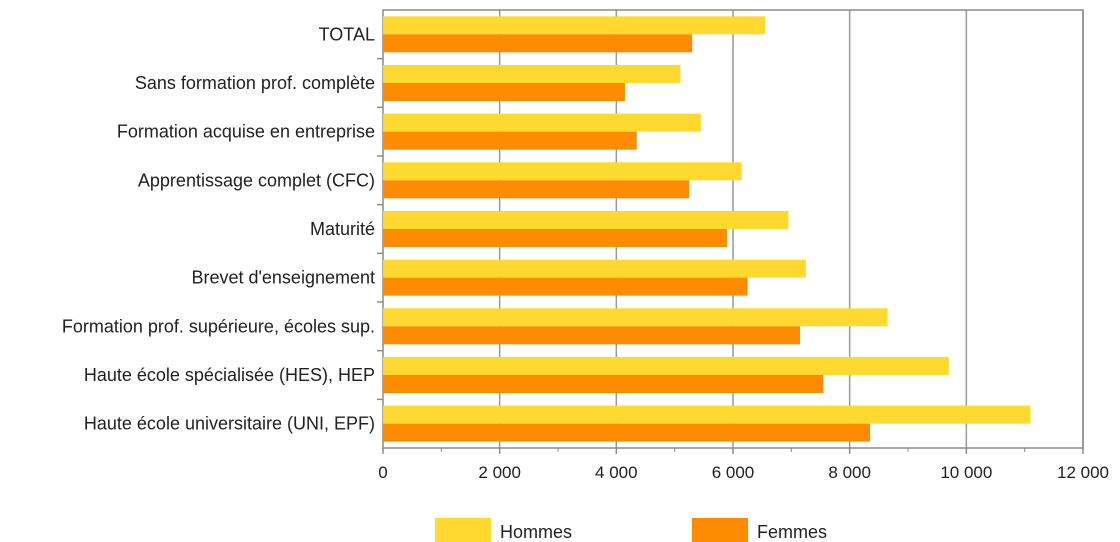 This screenshot has height=542, width=1120. What do you see at coordinates (255, 83) in the screenshot?
I see `category-label: Sans formation prof. complète` at bounding box center [255, 83].